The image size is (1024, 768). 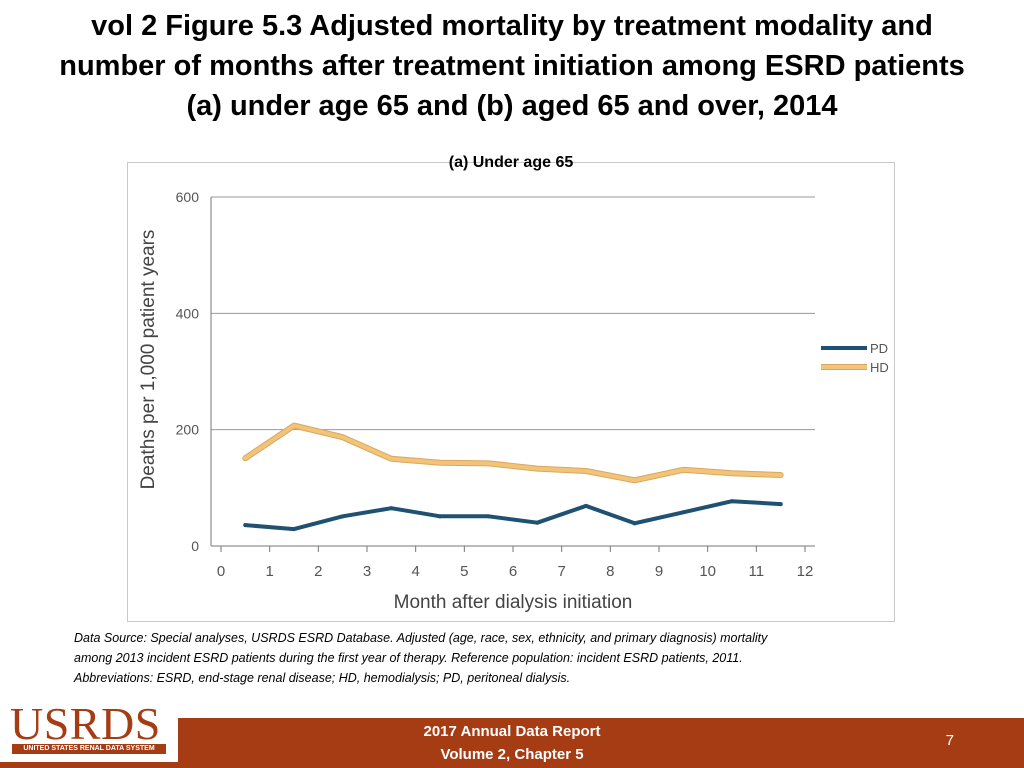 I want to click on y-axis-label: Deaths per 1,000 patient years, so click(x=148, y=360).